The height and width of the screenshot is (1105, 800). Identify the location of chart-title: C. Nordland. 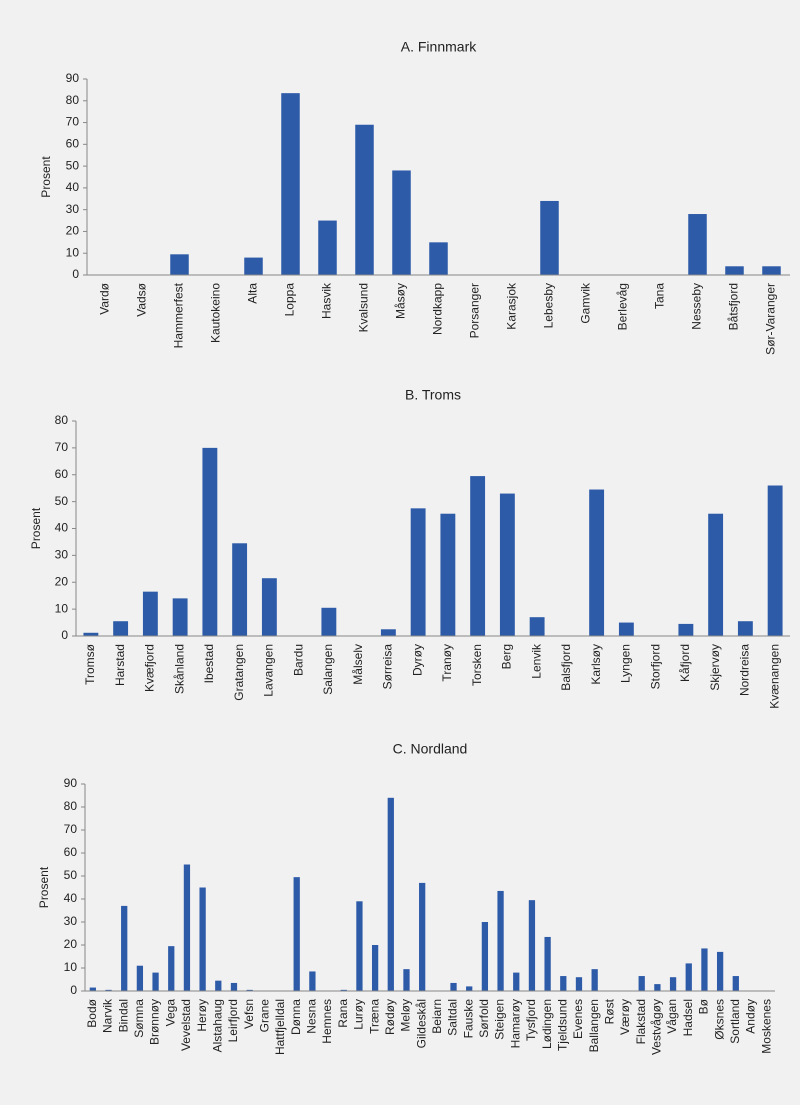
(430, 749).